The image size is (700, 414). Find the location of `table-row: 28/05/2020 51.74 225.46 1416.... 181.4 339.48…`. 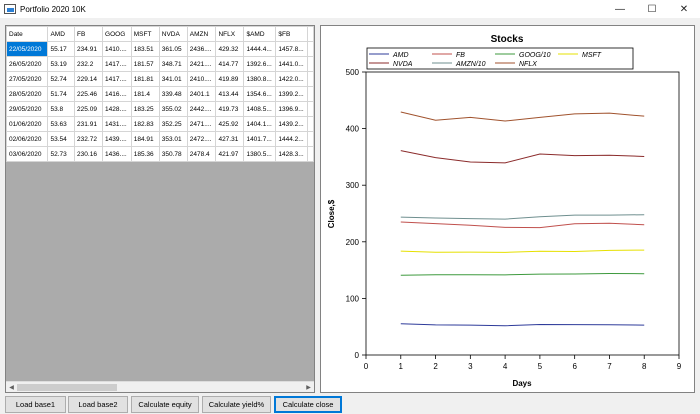

table-row: 28/05/2020 51.74 225.46 1416.... 181.4 339.48… is located at coordinates (160, 94).